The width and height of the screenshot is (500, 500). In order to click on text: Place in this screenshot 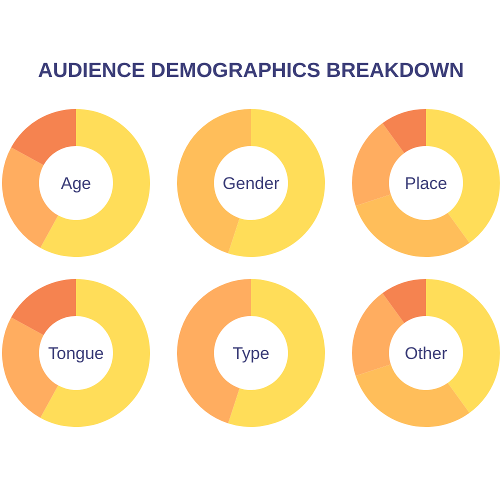, I will do `click(426, 183)`.